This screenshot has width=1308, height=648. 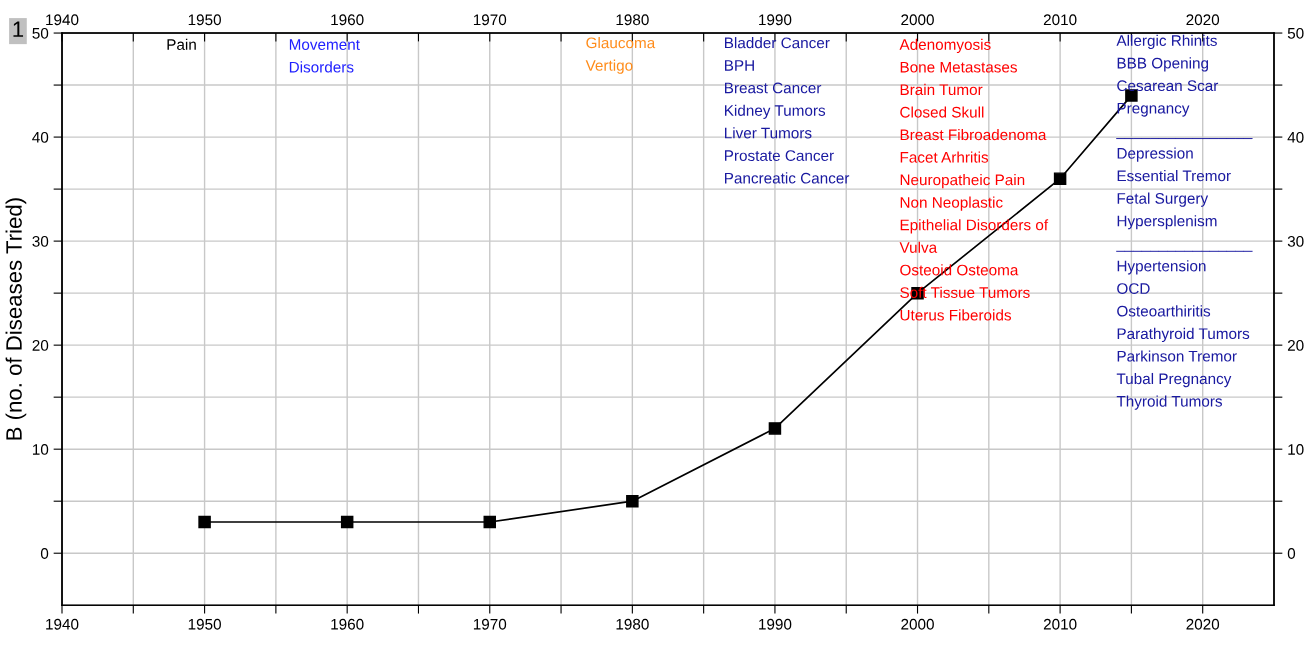 I want to click on y2-tick-label: 10, so click(x=1296, y=449).